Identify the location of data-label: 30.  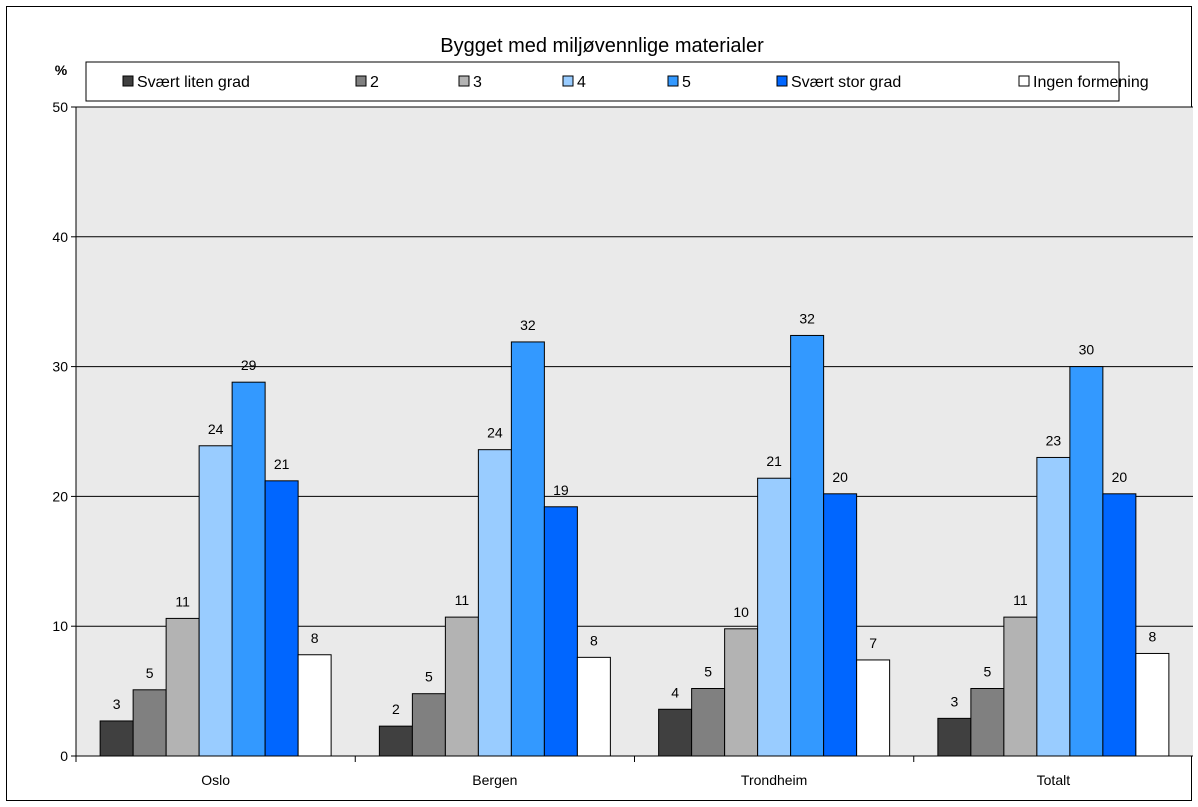
(1087, 350).